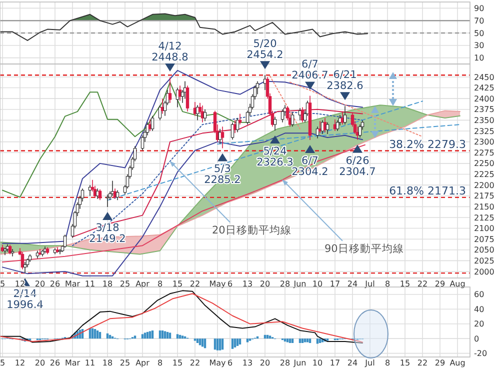 Image resolution: width=500 pixels, height=368 pixels. I want to click on y-tick-label: 2275, so click(484, 153).